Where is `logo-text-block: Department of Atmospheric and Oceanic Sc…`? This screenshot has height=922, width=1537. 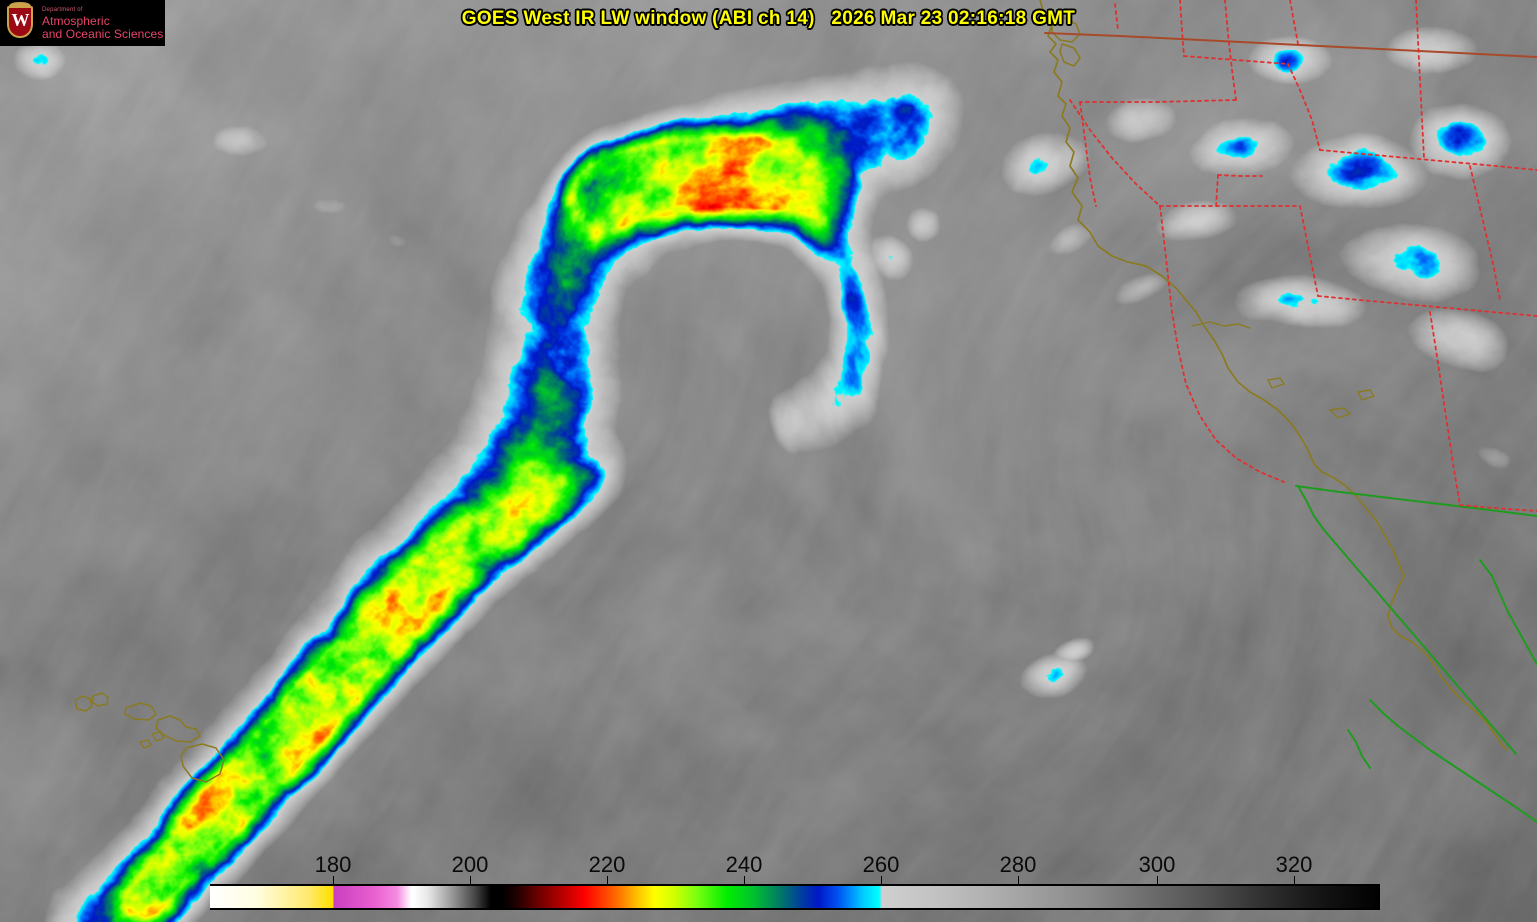 logo-text-block: Department of Atmospheric and Oceanic Sc… is located at coordinates (102, 23).